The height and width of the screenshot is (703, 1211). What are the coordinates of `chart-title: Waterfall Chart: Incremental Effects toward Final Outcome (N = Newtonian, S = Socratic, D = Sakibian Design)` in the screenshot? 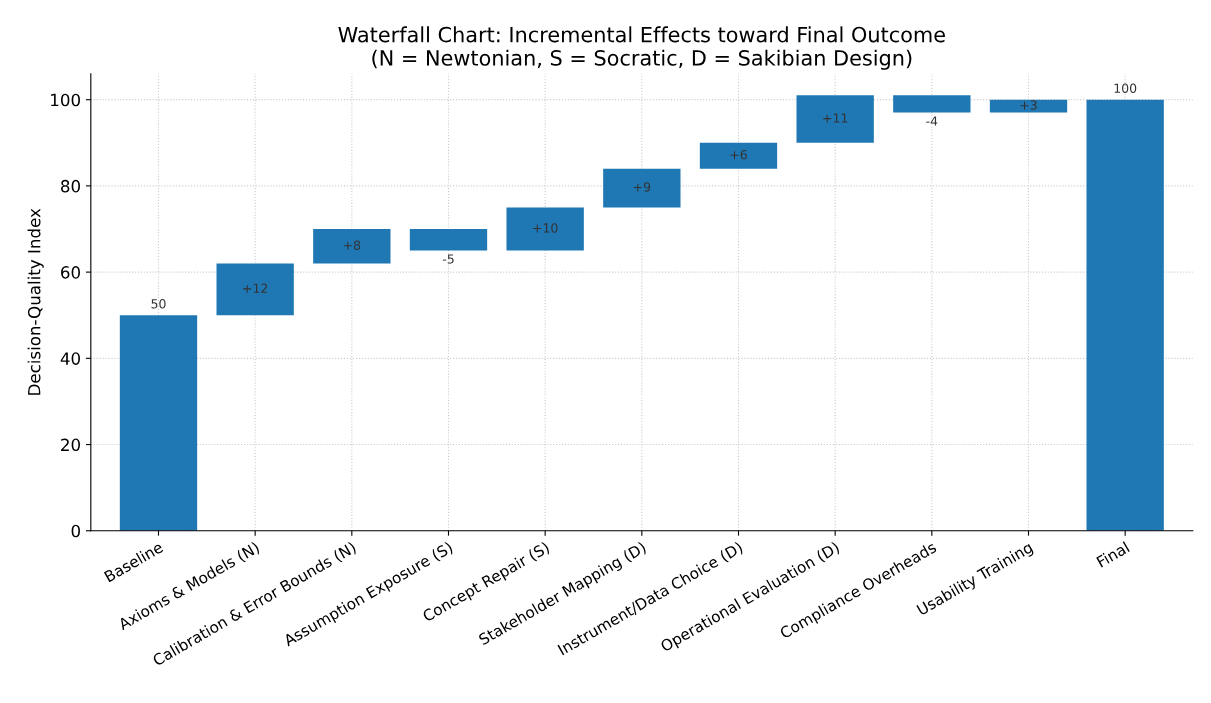 It's located at (641, 48).